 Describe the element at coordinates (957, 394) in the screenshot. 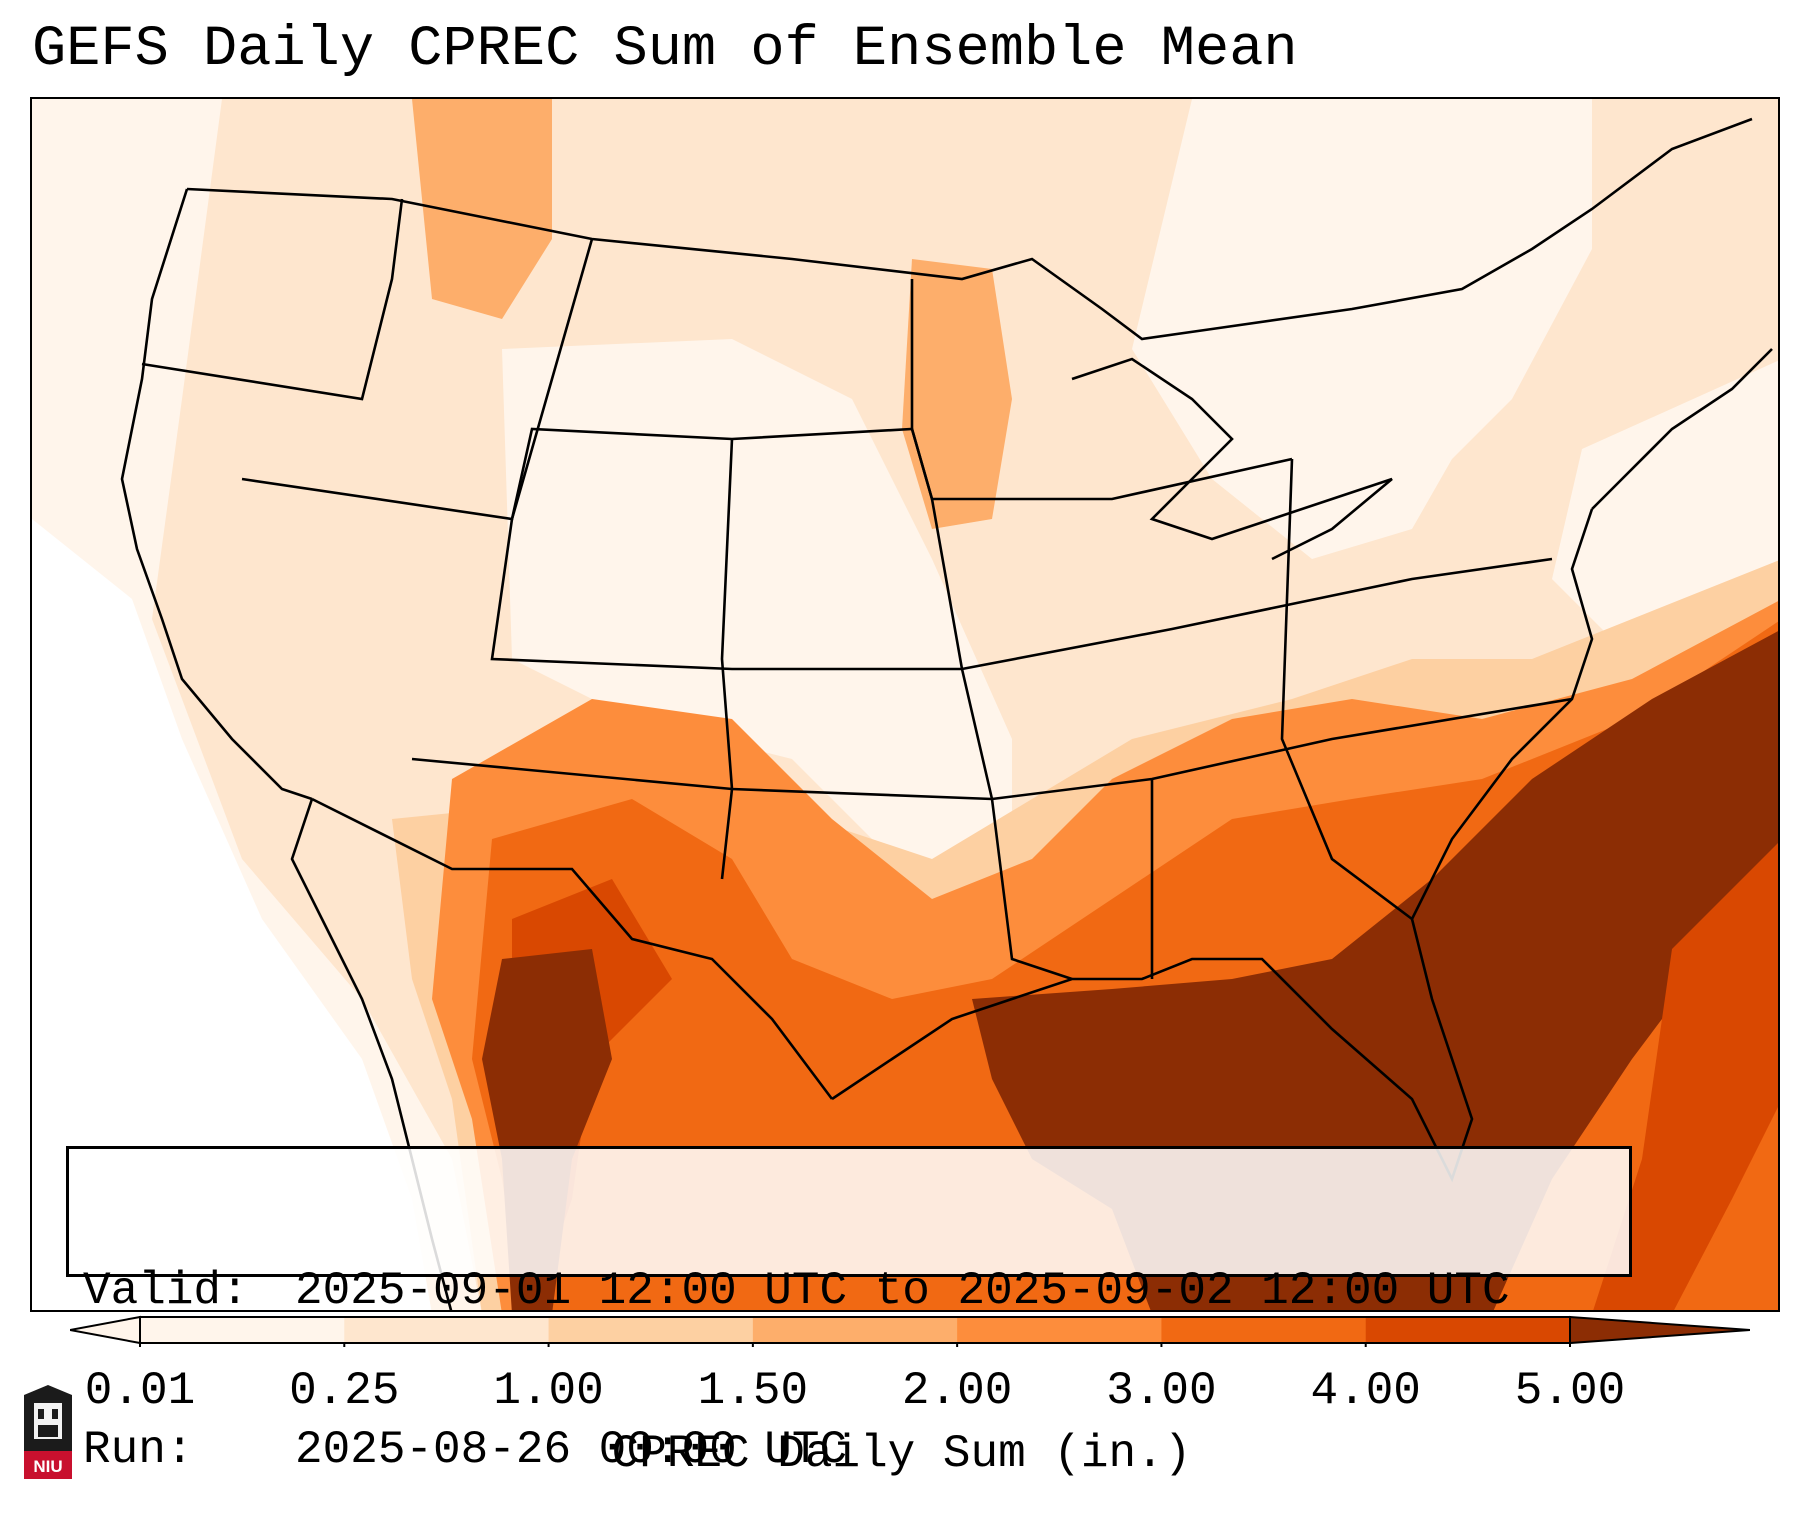

I see `precip-field-band-mn` at that location.